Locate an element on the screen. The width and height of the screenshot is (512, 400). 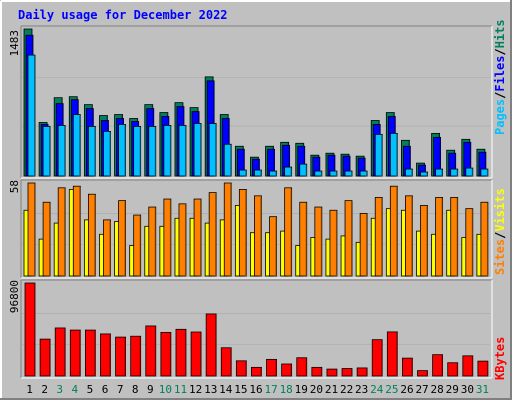
legend-middle: Sites/Visits is located at coordinates (500, 231).